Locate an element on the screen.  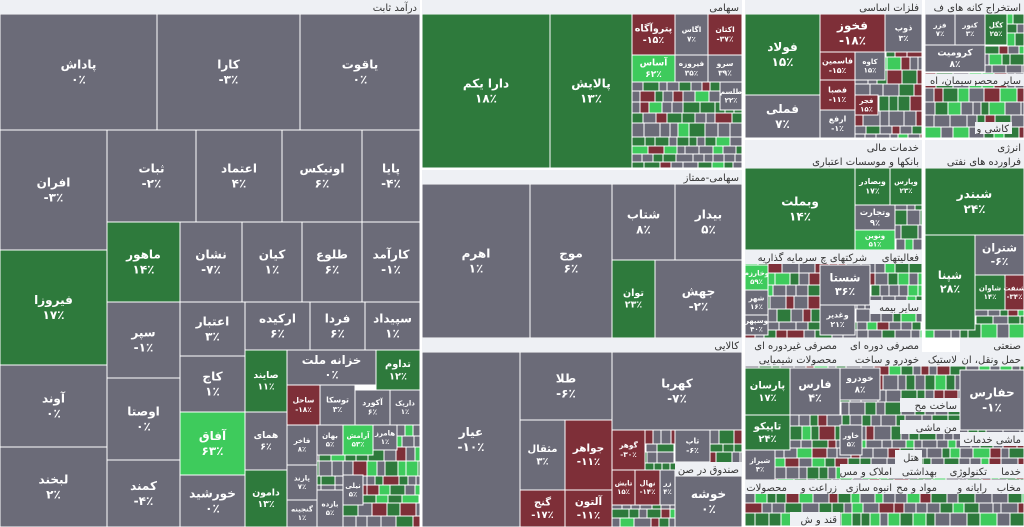
tile-name: وسپهر is located at coordinates (756, 321).